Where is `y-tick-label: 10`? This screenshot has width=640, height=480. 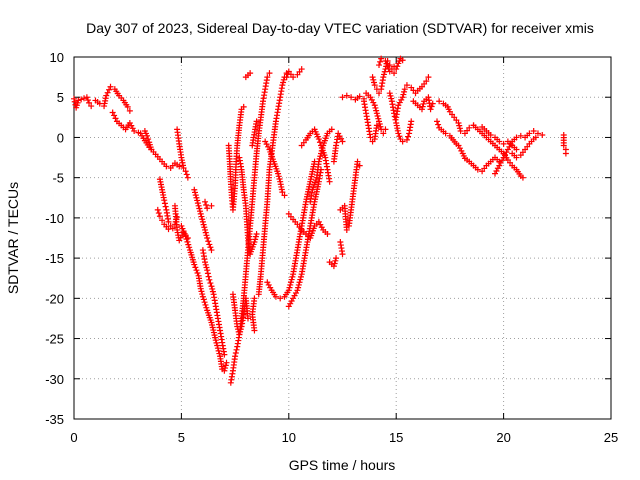 y-tick-label: 10 is located at coordinates (57, 57).